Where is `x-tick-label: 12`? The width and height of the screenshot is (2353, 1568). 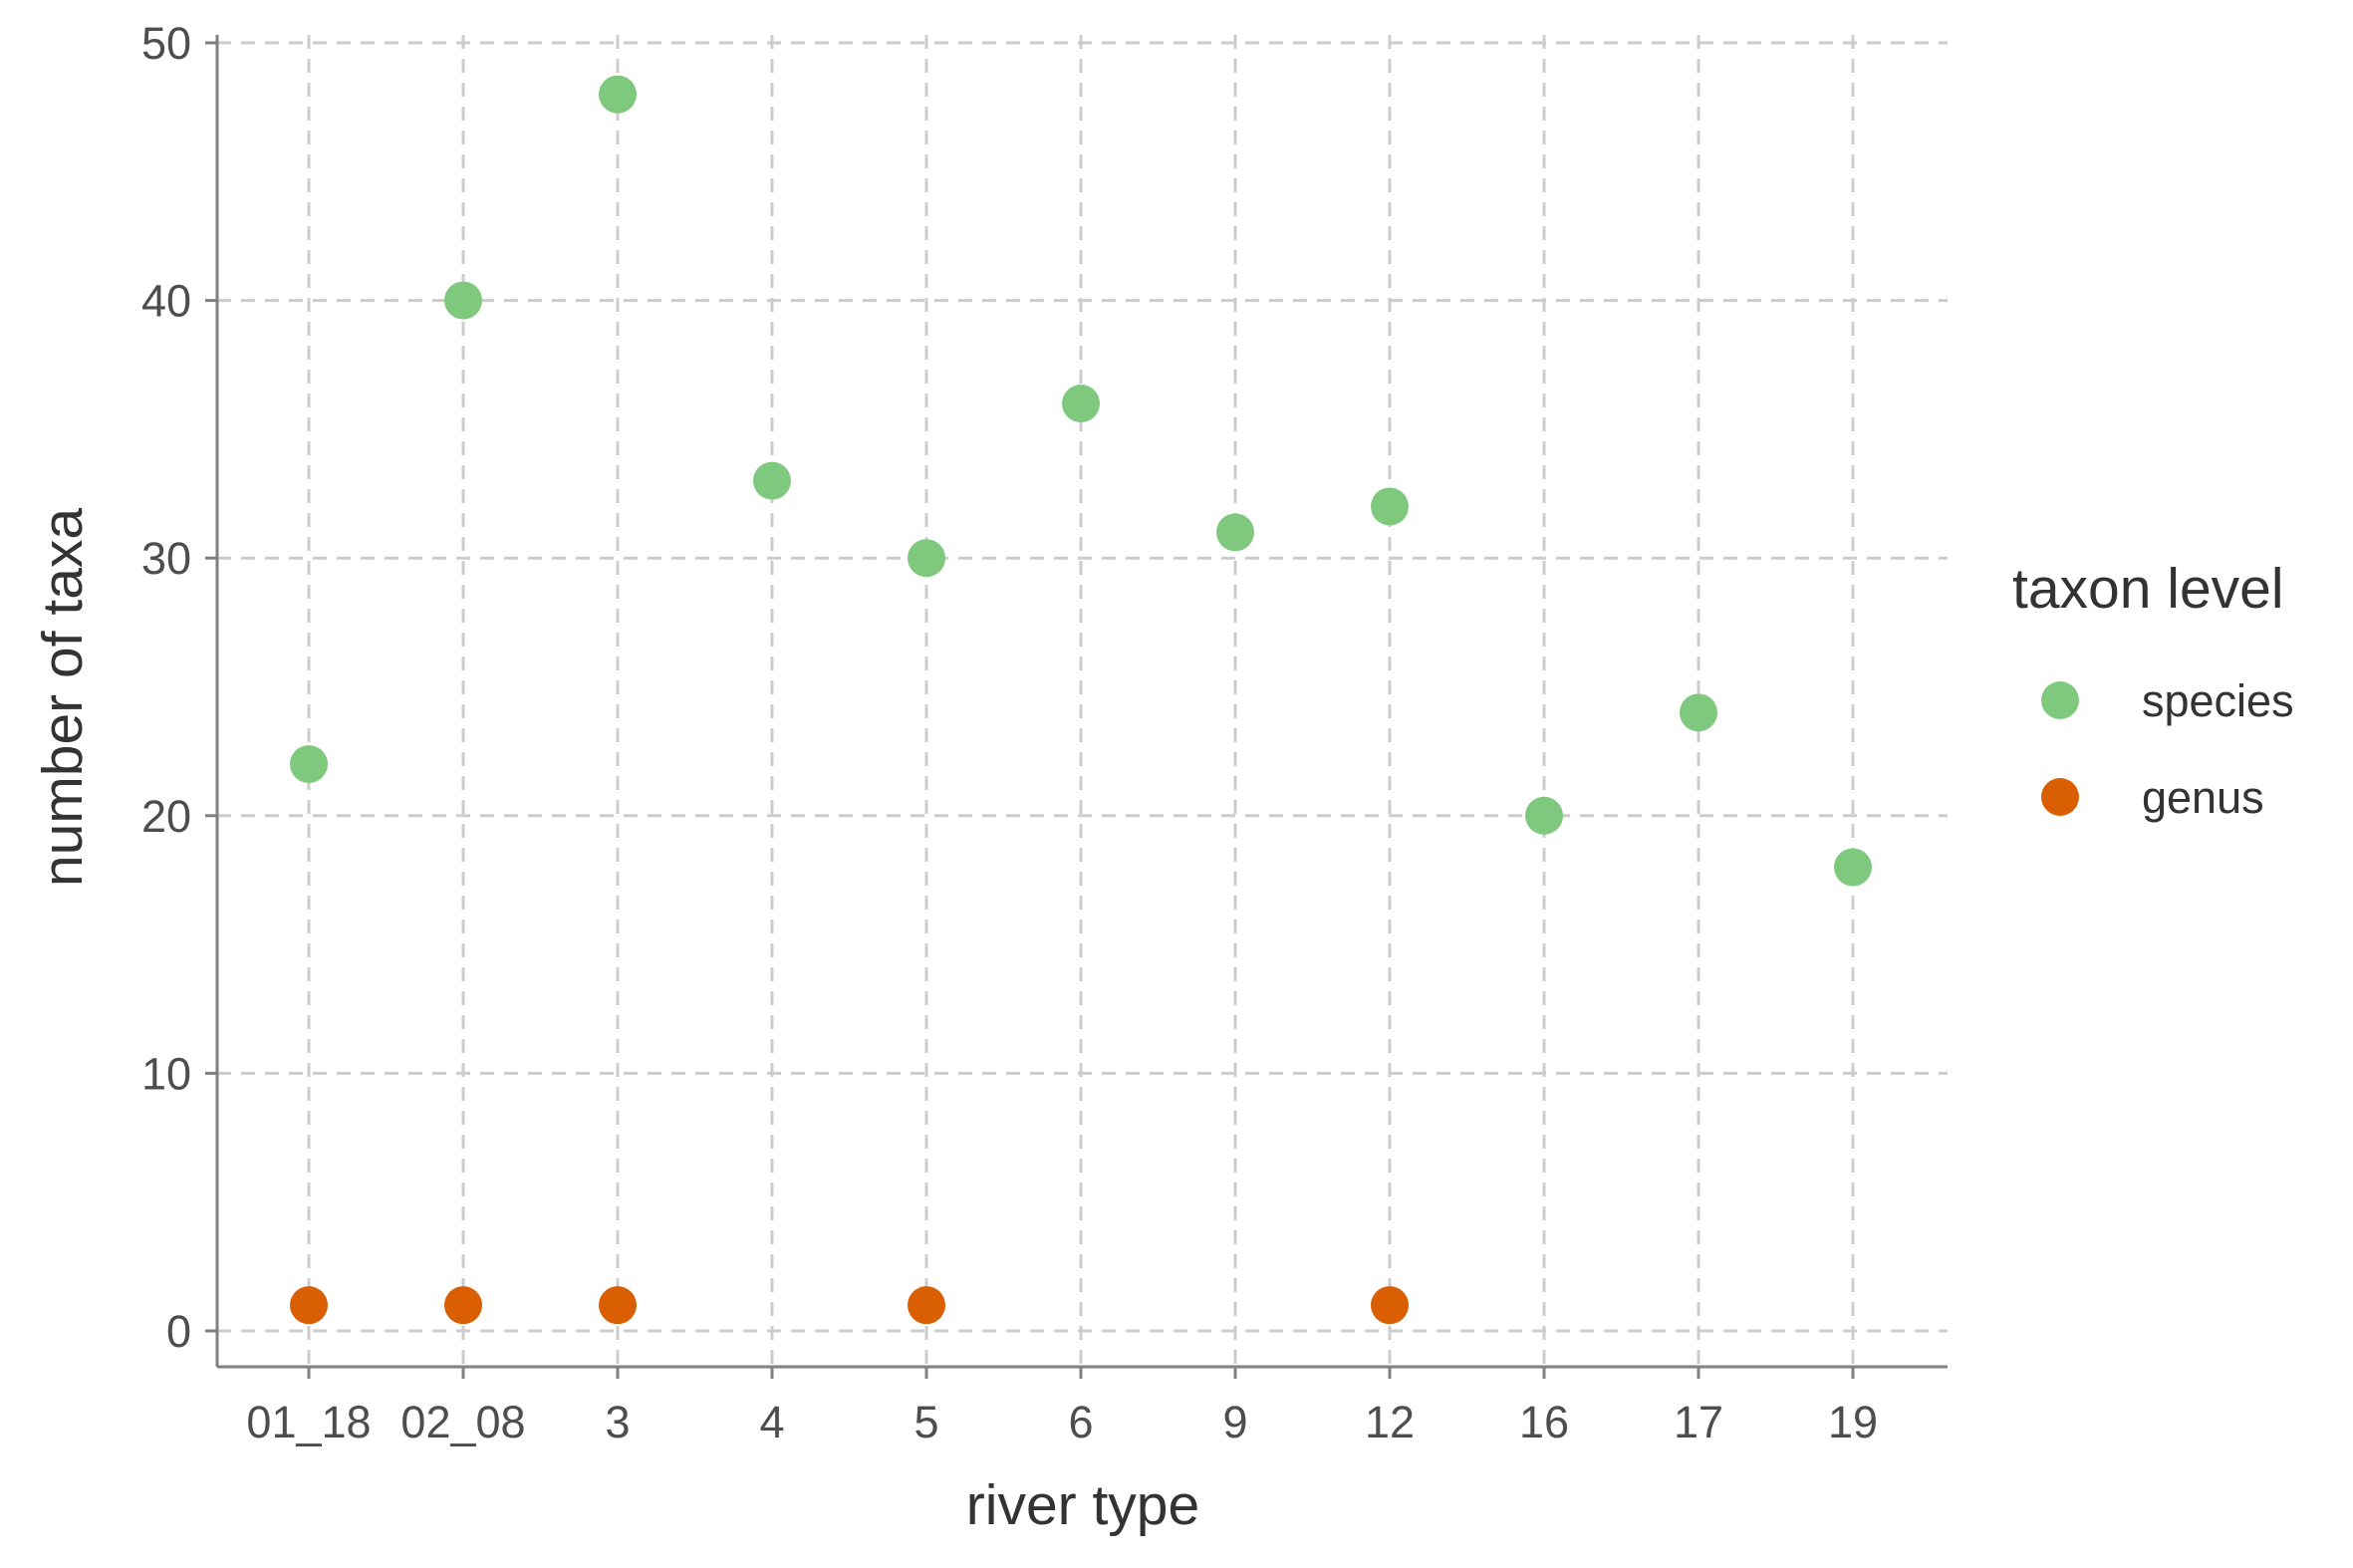
x-tick-label: 12 is located at coordinates (1390, 1422).